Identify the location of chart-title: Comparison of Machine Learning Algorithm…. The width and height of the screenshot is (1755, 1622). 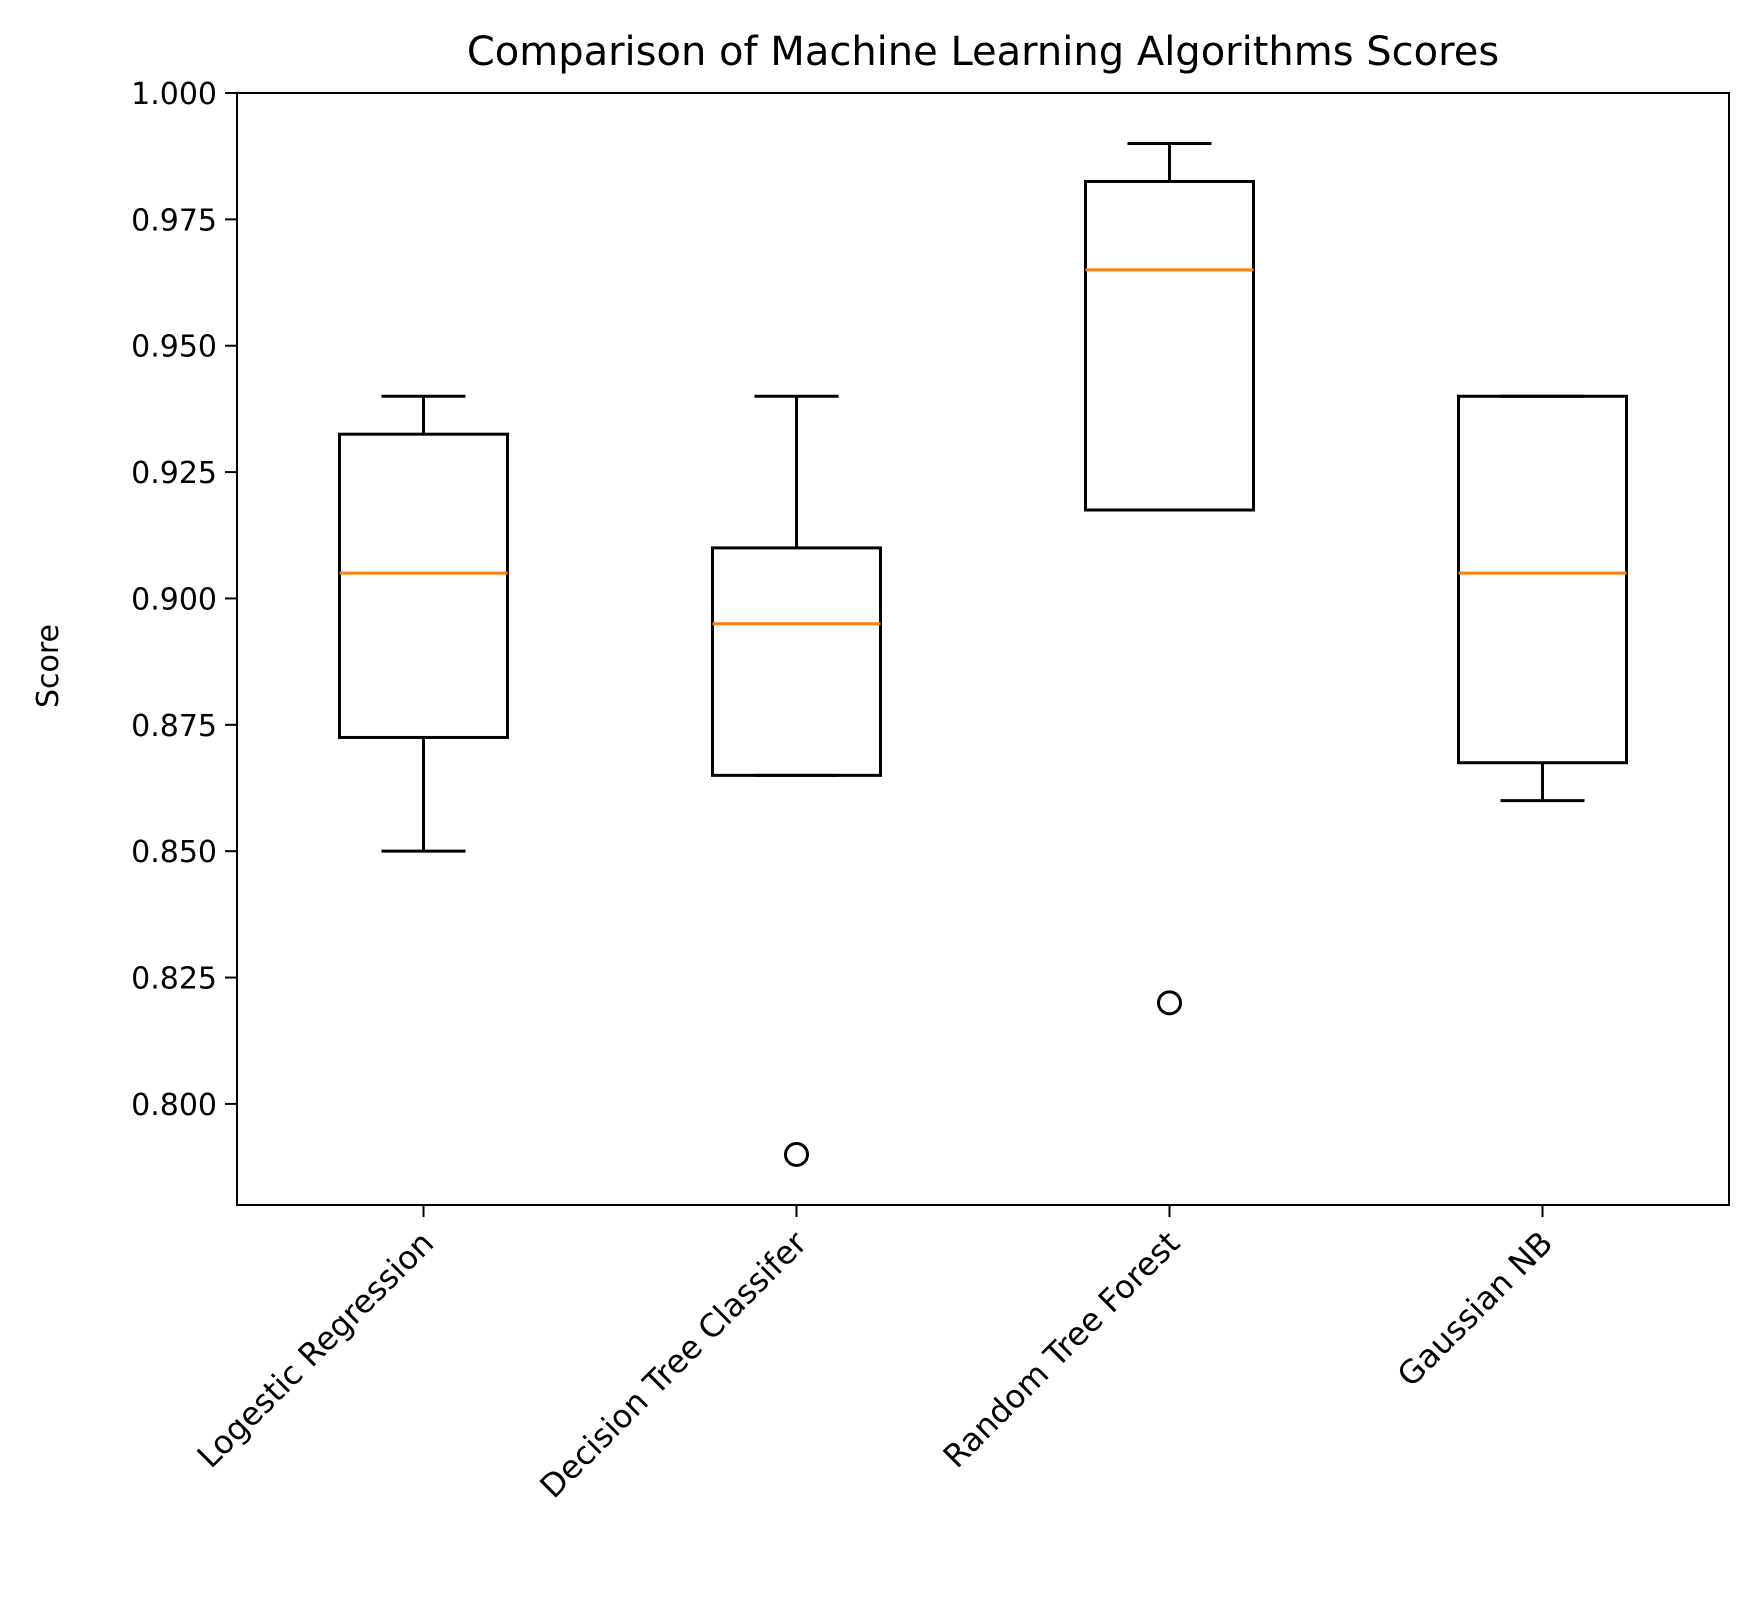
(983, 52).